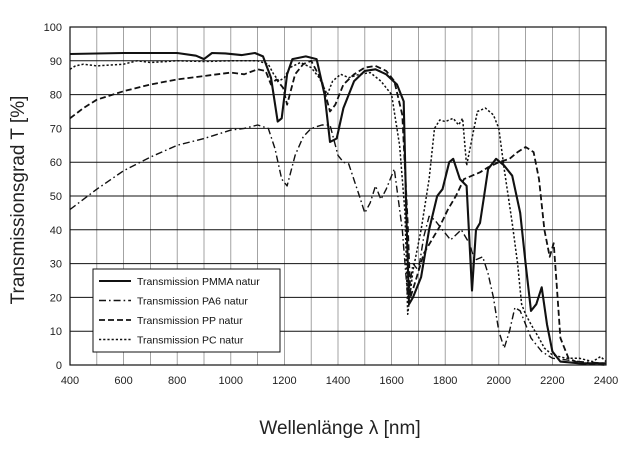 The image size is (641, 450). Describe the element at coordinates (177, 381) in the screenshot. I see `x-tick-label: 800` at that location.